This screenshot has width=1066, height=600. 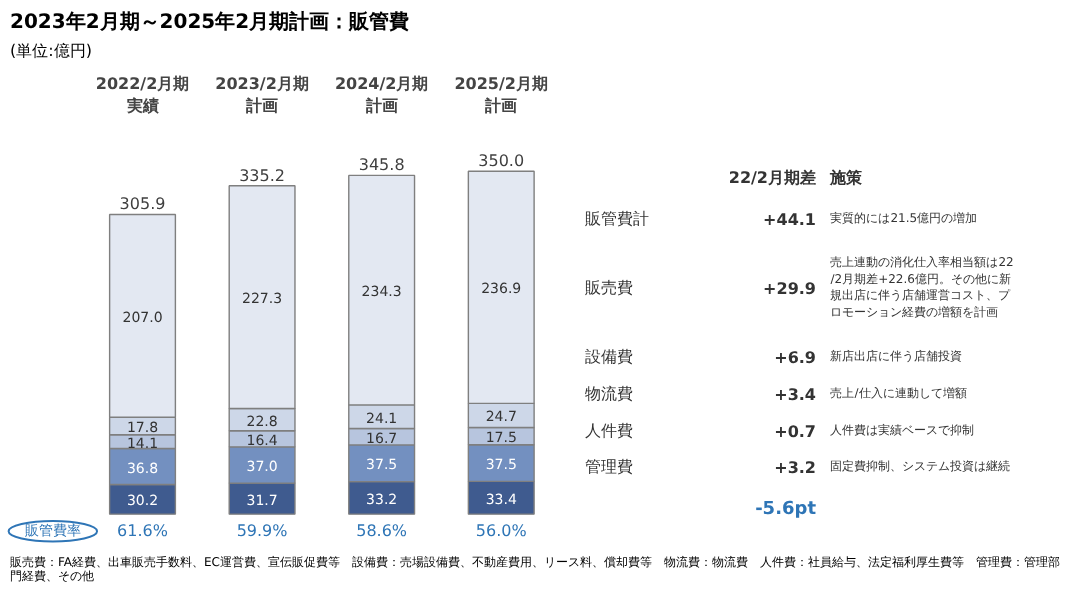 What do you see at coordinates (795, 468) in the screenshot?
I see `text: +3.2` at bounding box center [795, 468].